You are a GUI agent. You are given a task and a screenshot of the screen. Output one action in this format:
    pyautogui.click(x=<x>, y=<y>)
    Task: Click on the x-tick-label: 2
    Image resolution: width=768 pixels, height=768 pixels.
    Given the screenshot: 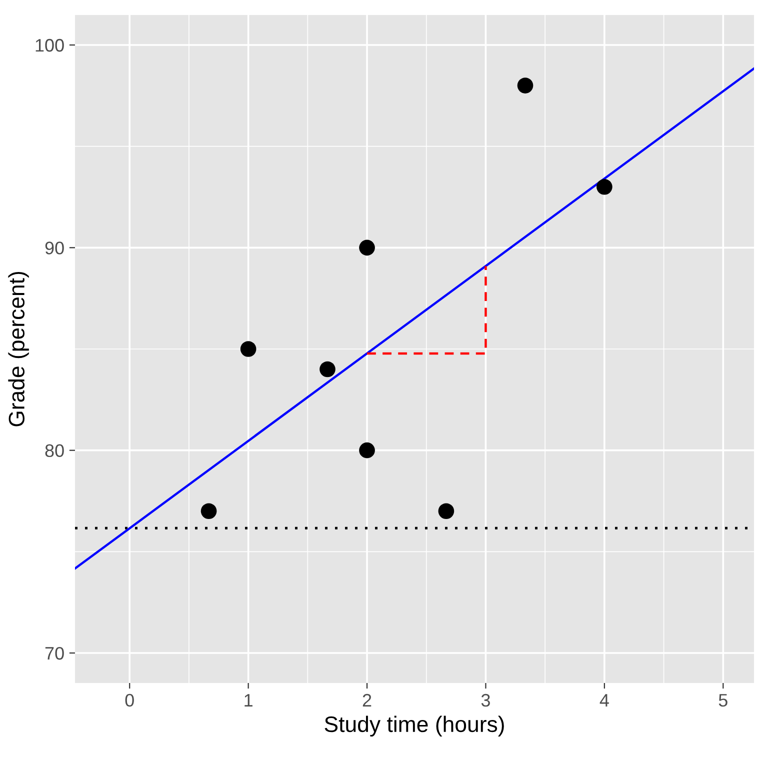 What is the action you would take?
    pyautogui.click(x=367, y=700)
    